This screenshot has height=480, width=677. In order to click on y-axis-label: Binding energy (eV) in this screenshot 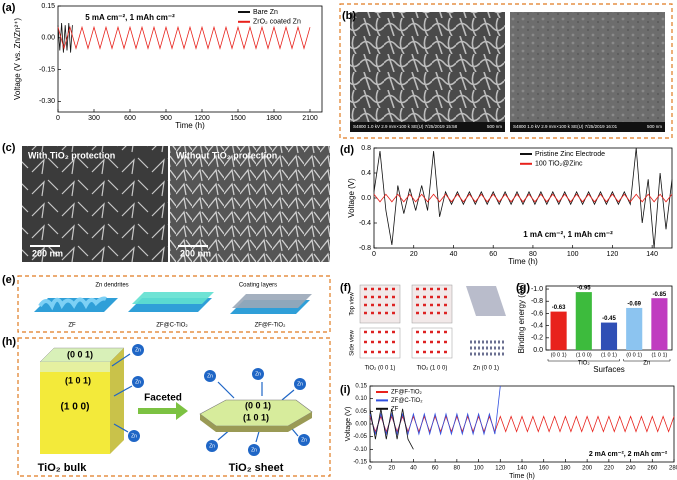, I will do `click(521, 317)`.